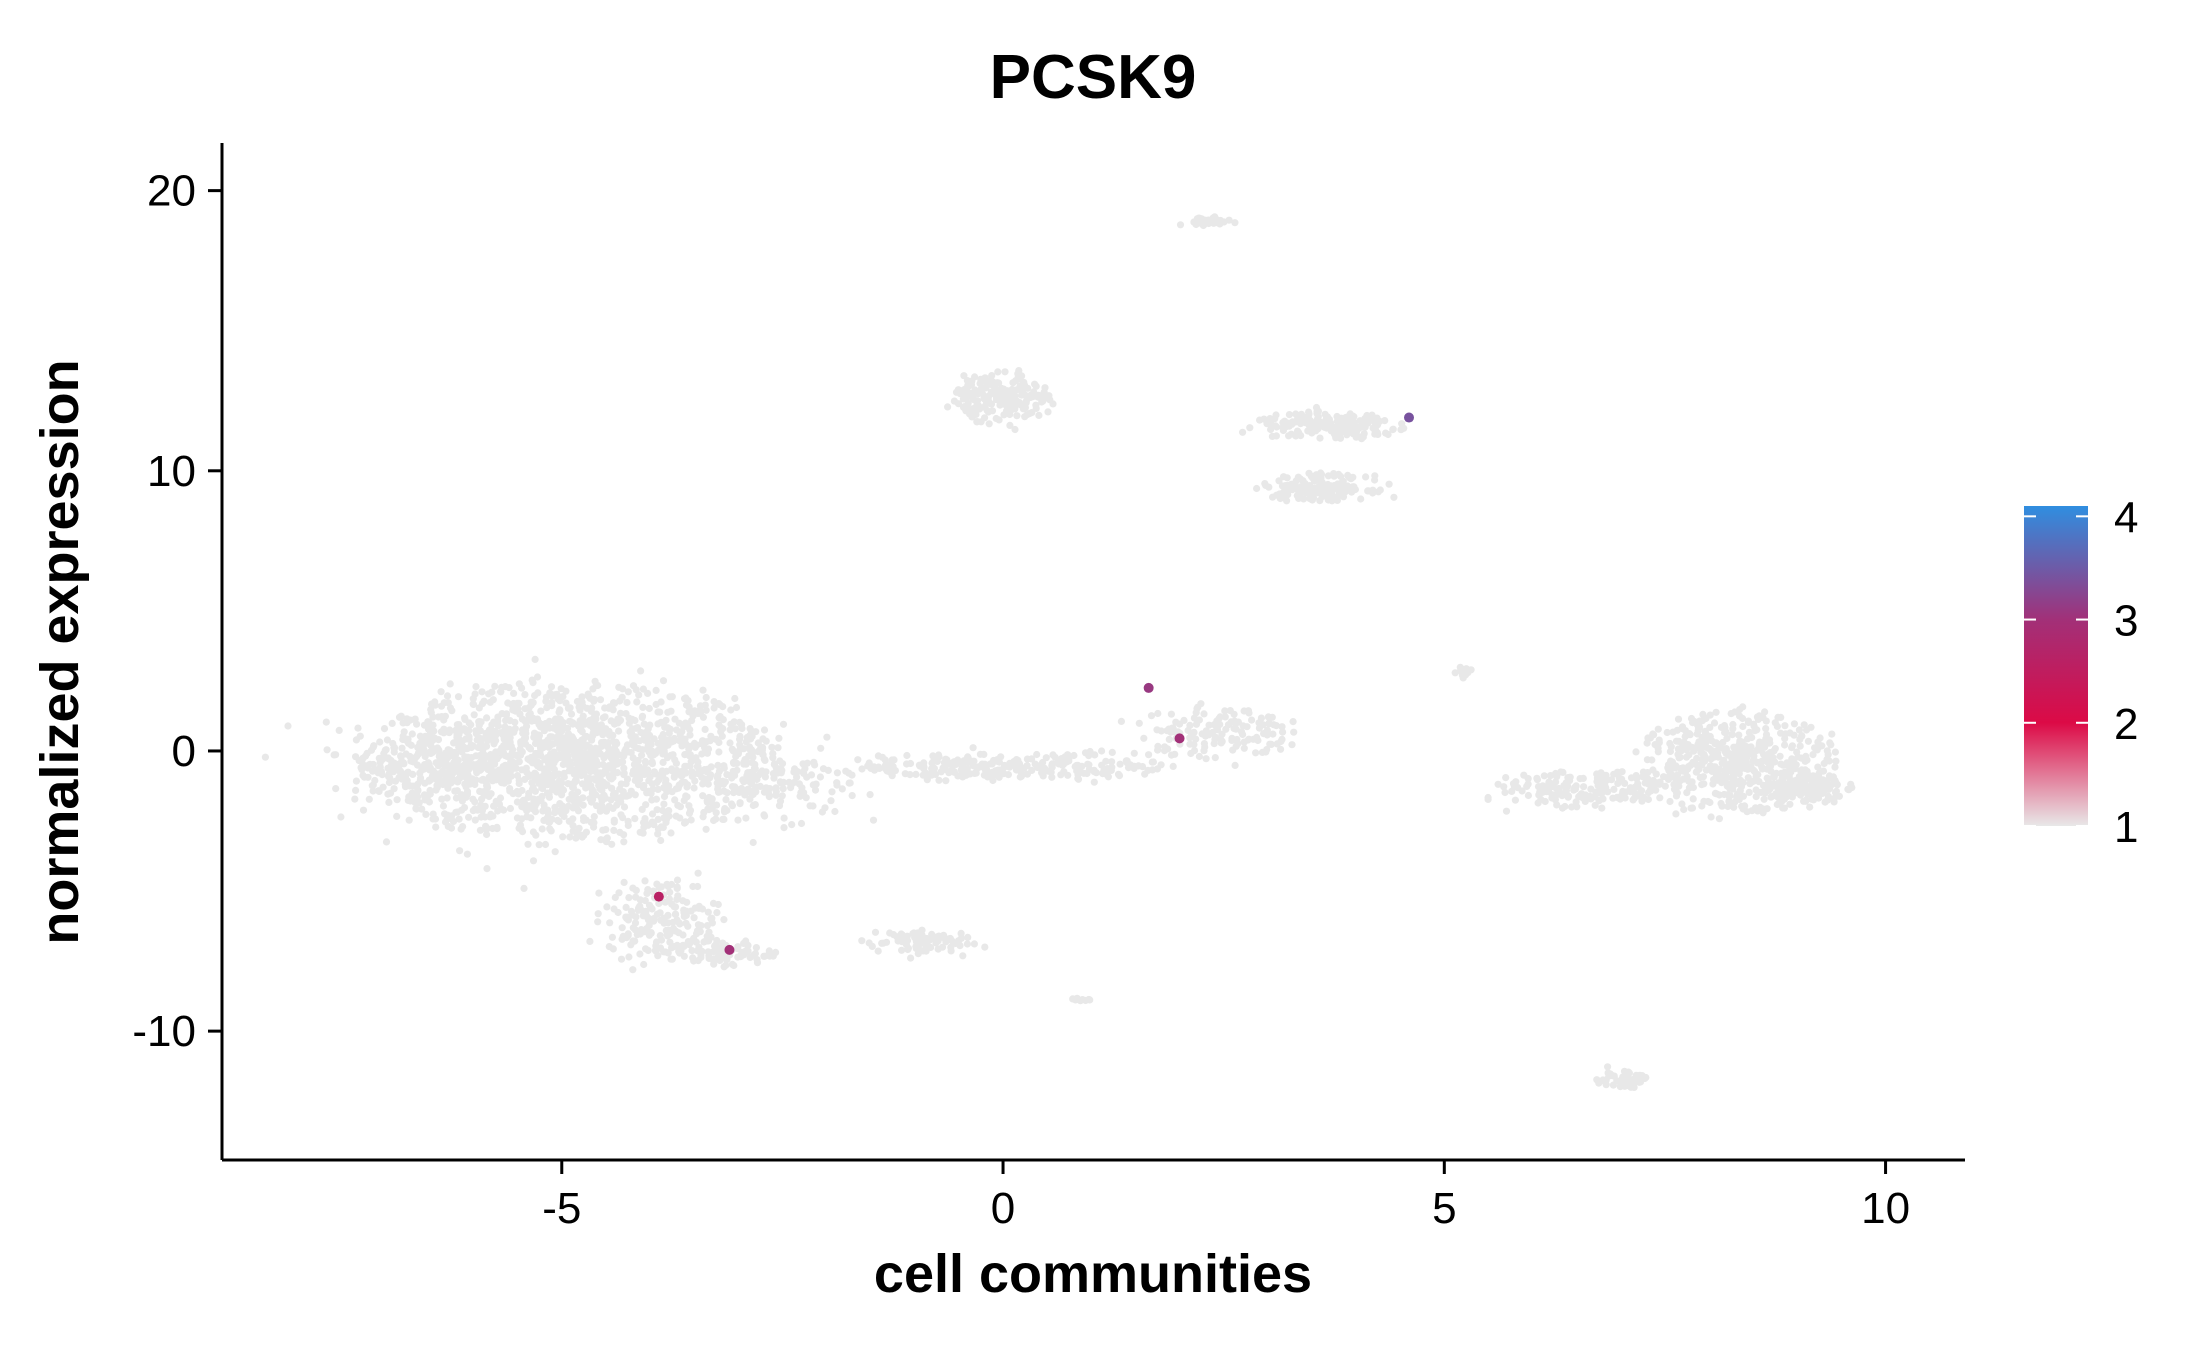  What do you see at coordinates (1034, 683) in the screenshot?
I see `highlight-layer` at bounding box center [1034, 683].